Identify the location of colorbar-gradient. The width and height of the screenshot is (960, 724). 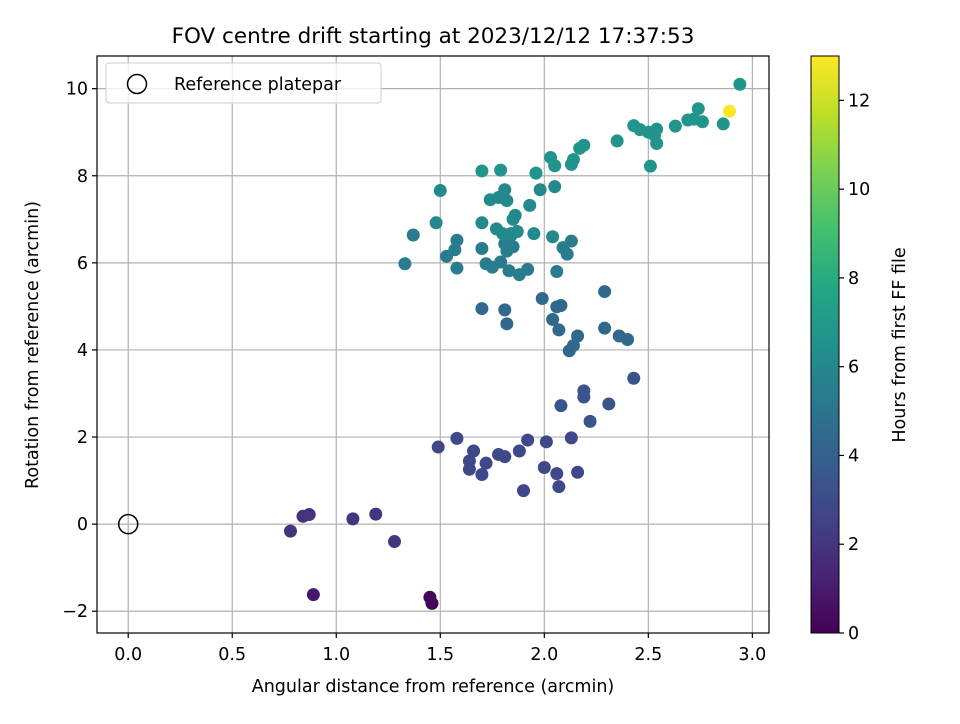
(825, 344).